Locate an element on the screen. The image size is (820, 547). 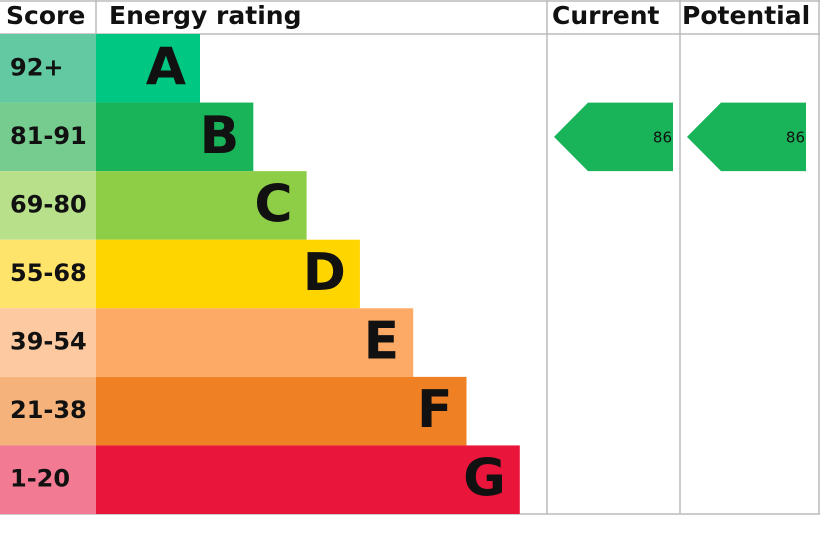
band-letter: G is located at coordinates (484, 479).